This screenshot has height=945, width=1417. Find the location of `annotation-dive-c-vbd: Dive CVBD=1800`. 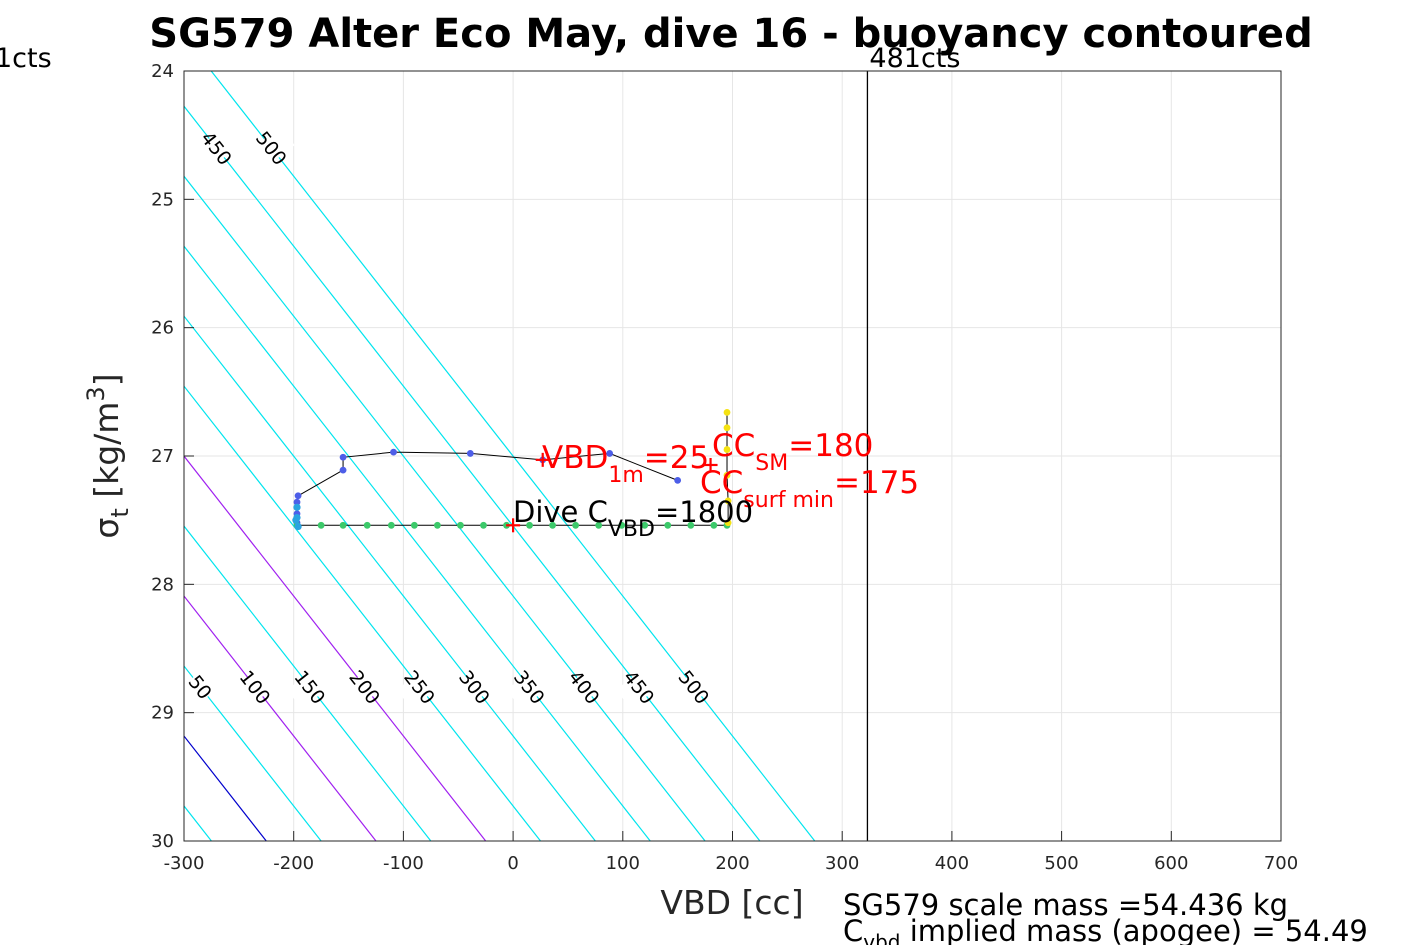

annotation-dive-c-vbd: Dive CVBD=1800 is located at coordinates (633, 518).